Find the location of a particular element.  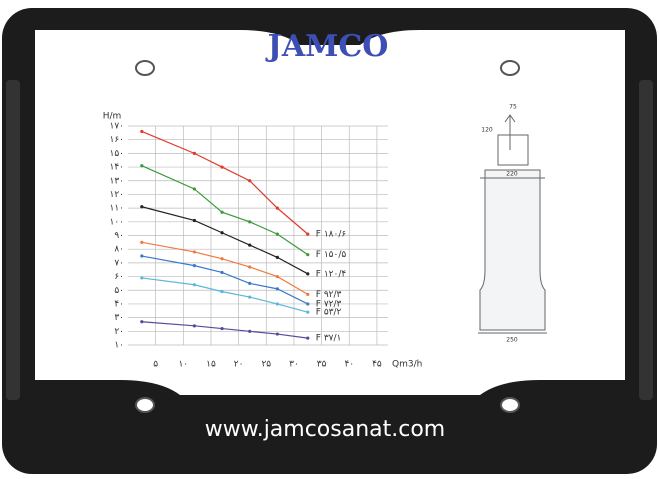

x-tick-label: ۲۵ is located at coordinates (266, 365).